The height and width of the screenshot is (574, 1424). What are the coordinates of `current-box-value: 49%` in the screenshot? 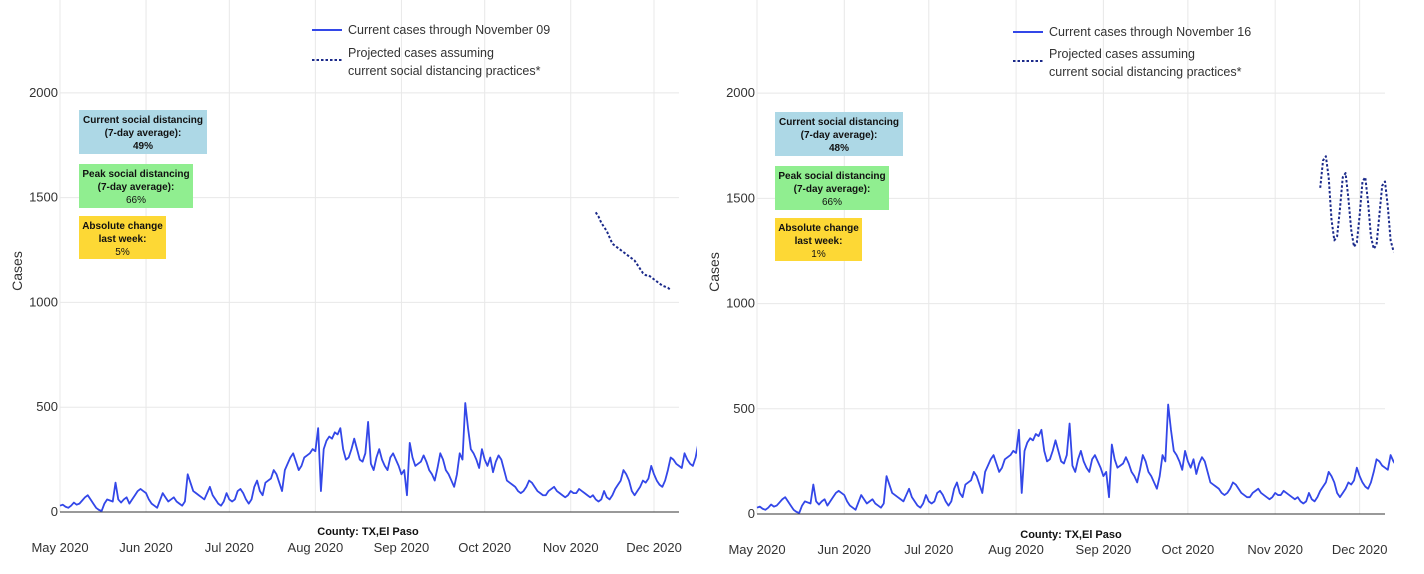 It's located at (143, 146).